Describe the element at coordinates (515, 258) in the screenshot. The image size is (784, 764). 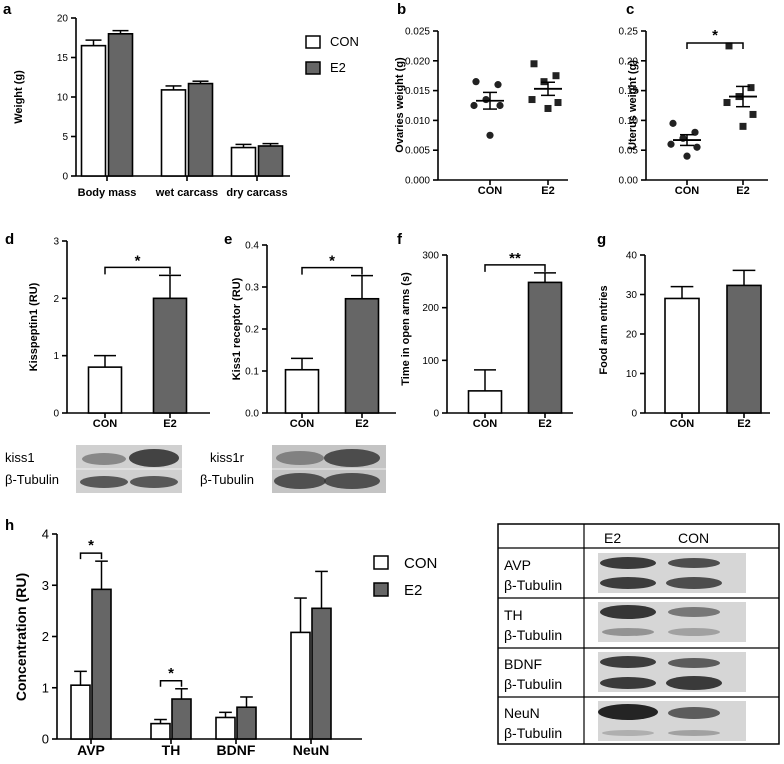
I see `significance-marker: **` at that location.